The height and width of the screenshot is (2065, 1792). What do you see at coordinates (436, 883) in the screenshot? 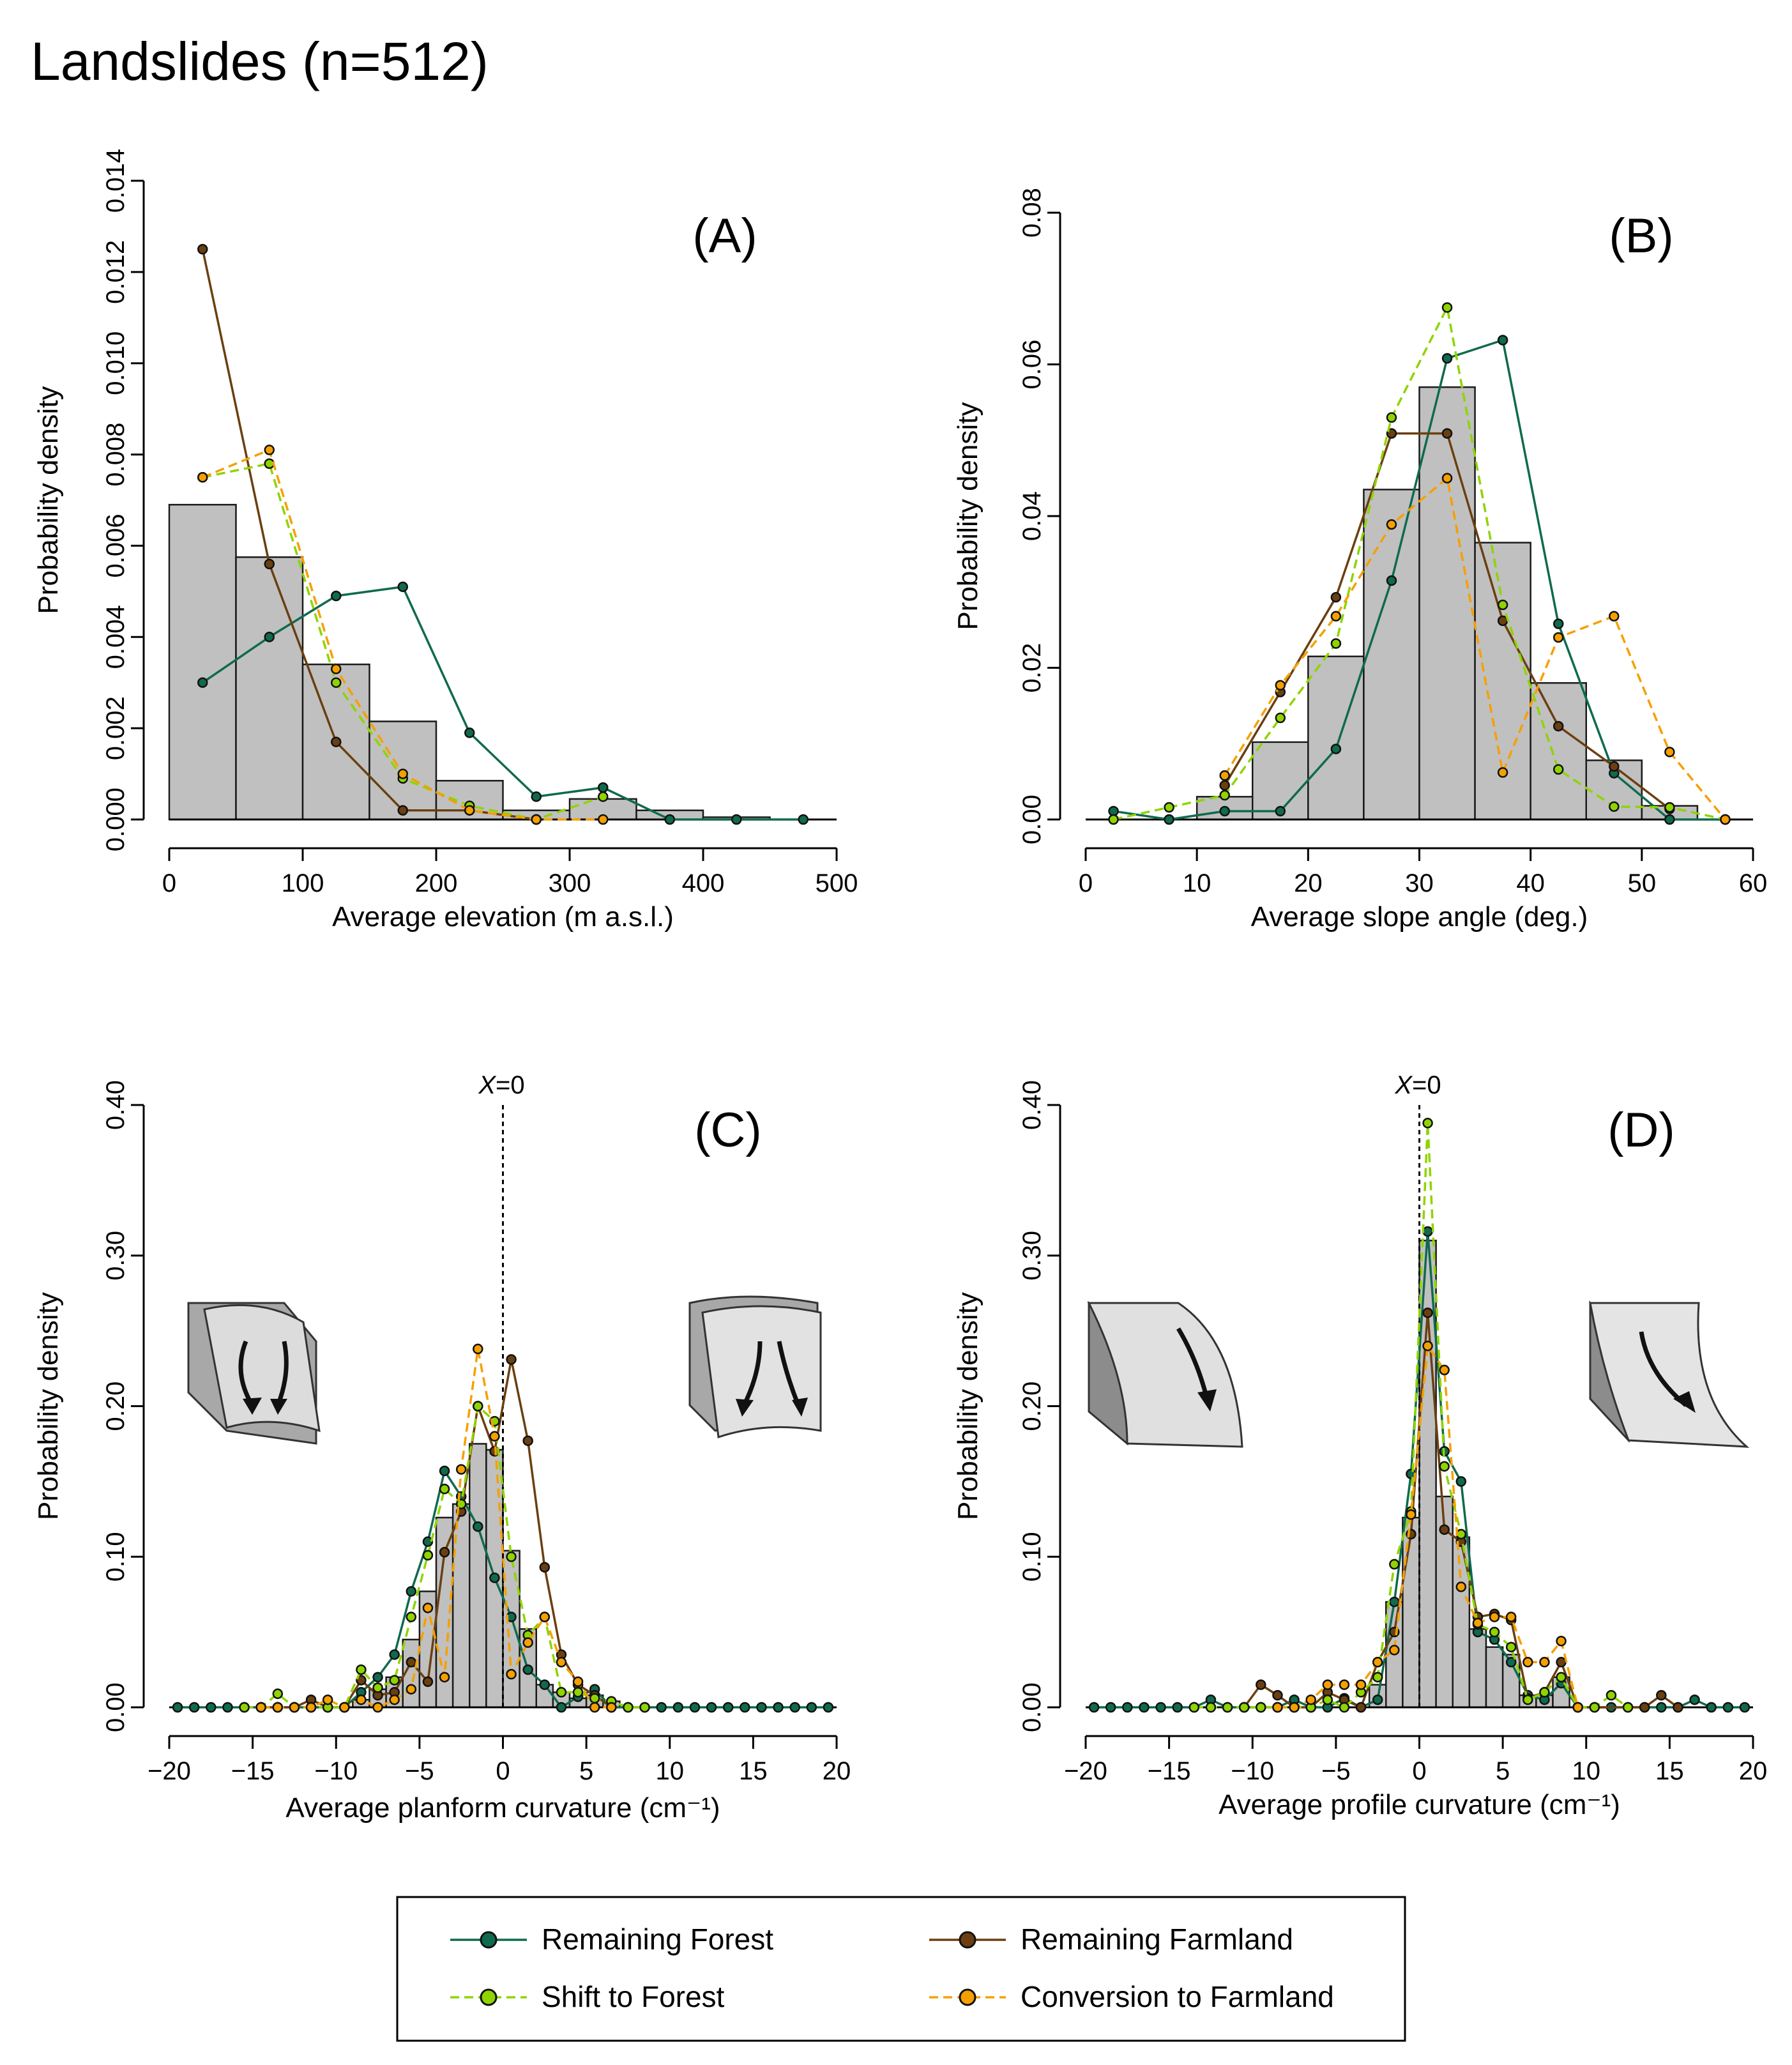
I see `x-tick-label: 200` at bounding box center [436, 883].